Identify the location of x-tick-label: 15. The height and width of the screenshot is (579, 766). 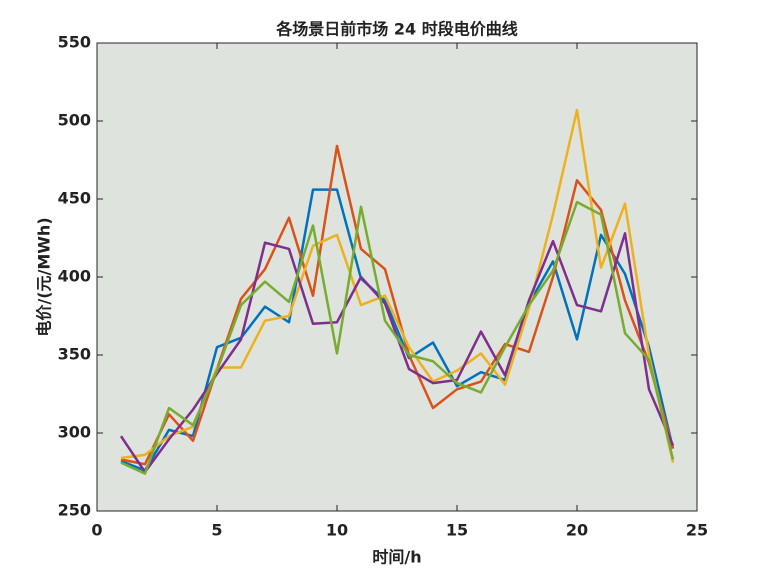
(457, 530).